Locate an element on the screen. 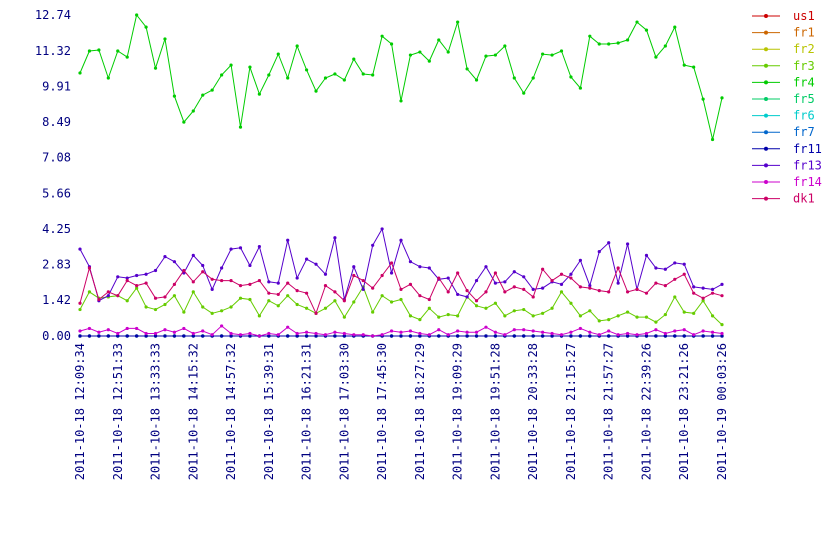  y-tick-label: 1.42 is located at coordinates (56, 300).